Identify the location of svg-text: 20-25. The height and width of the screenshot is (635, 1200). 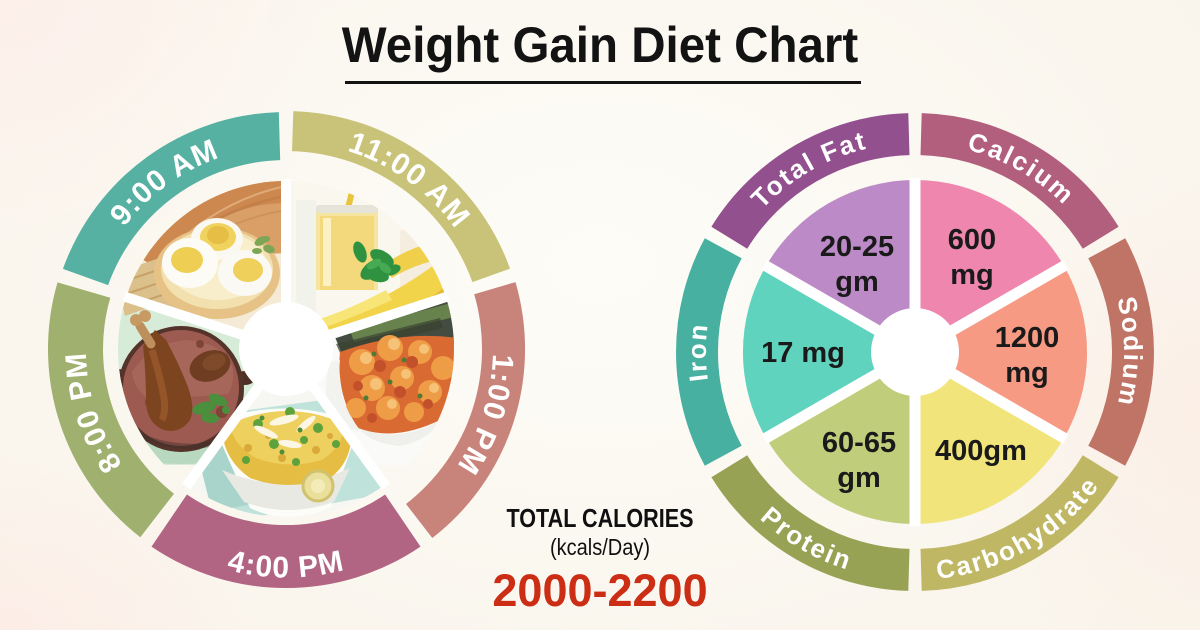
(857, 247).